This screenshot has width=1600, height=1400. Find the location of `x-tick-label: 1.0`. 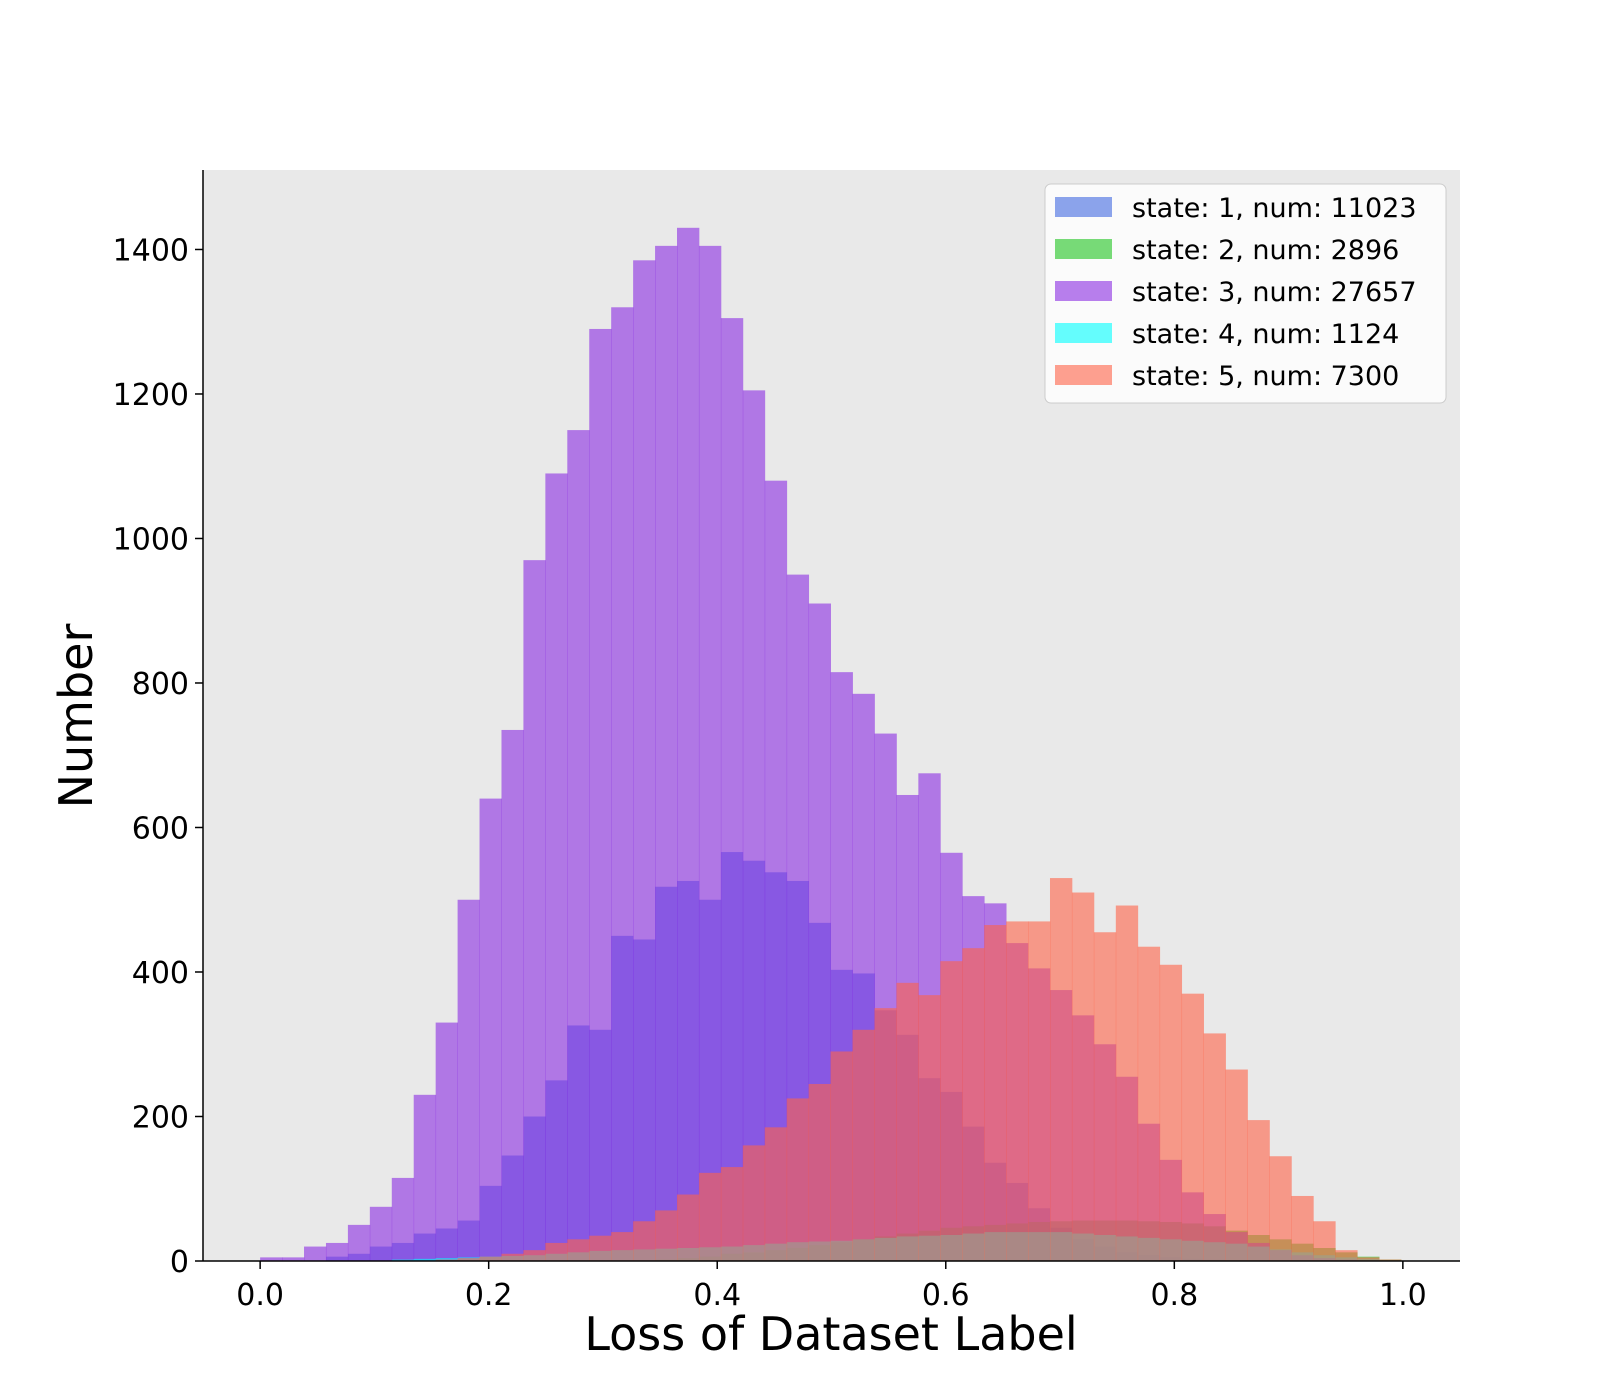

x-tick-label: 1.0 is located at coordinates (1403, 1295).